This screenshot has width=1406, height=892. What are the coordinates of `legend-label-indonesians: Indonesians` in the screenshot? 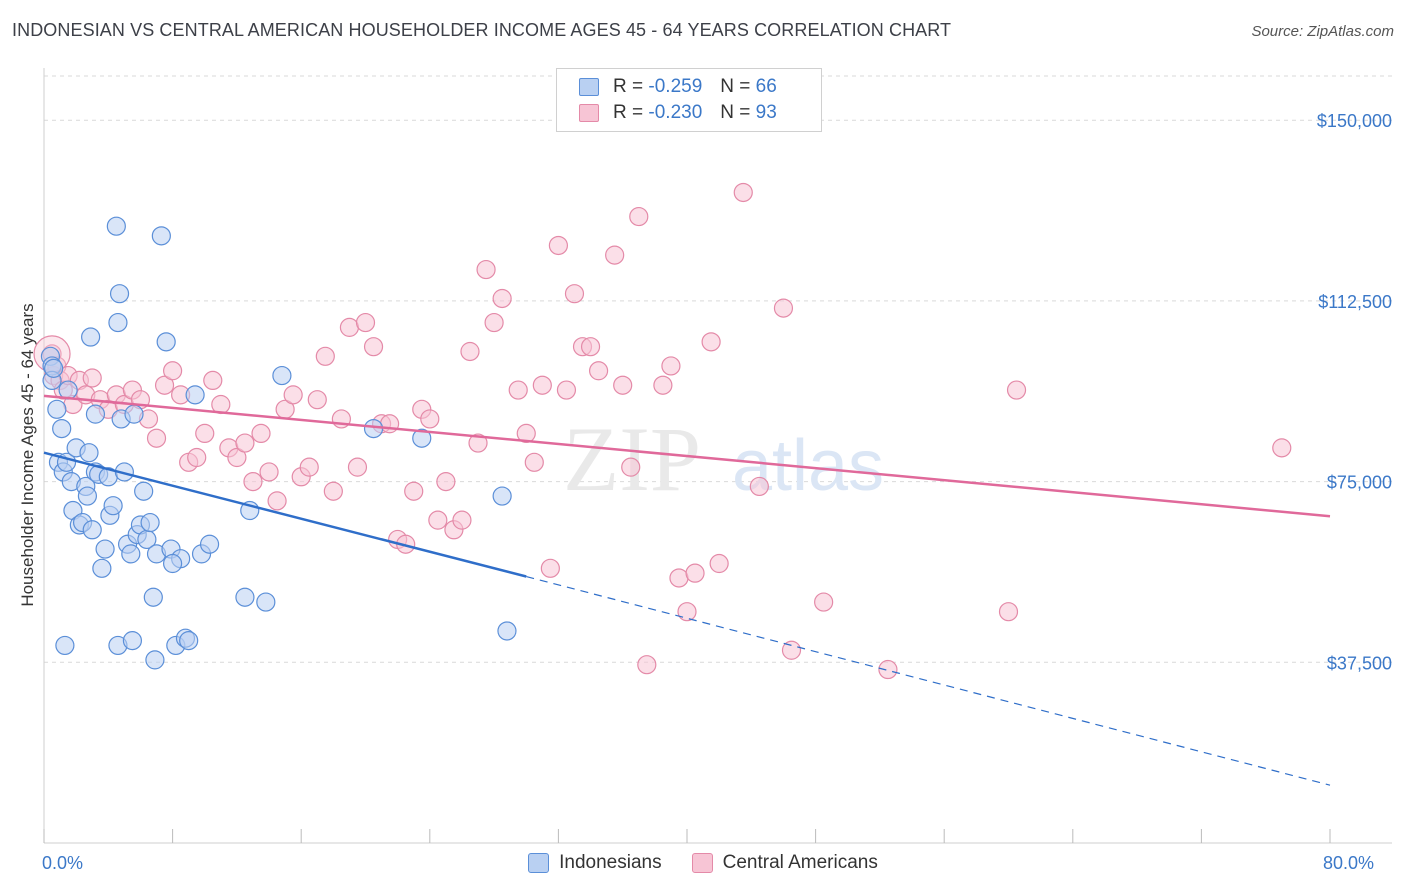 It's located at (610, 862).